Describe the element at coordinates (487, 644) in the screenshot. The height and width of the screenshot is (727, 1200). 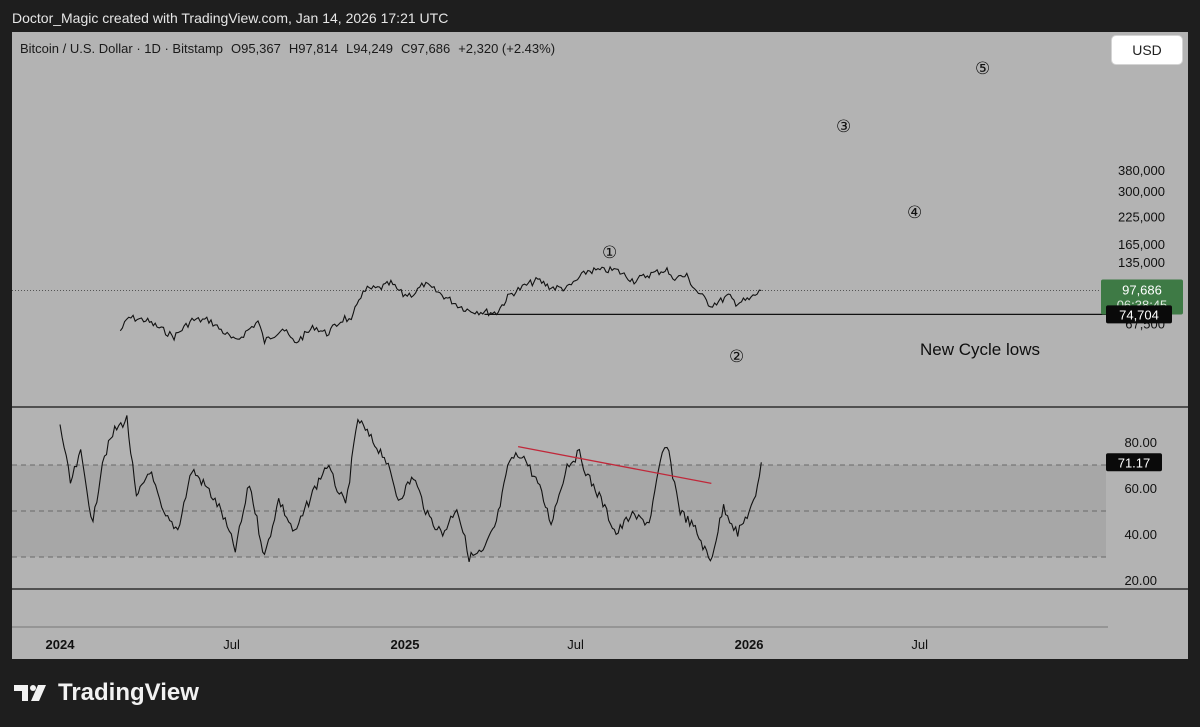
I see `time-axis: 2024 Jul 2025 Jul 2026 Jul` at that location.